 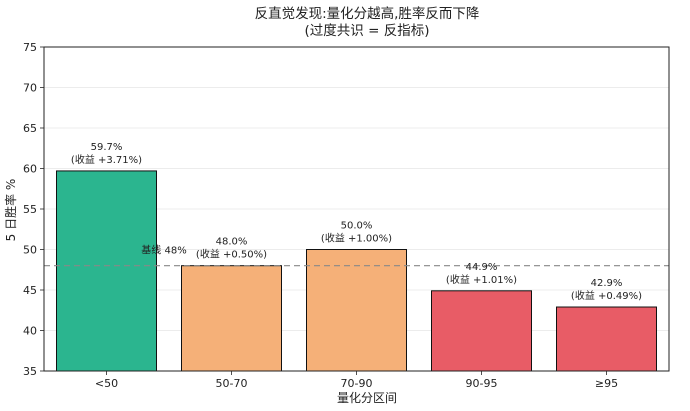 I want to click on y-tick-label: 35, so click(x=30, y=371).